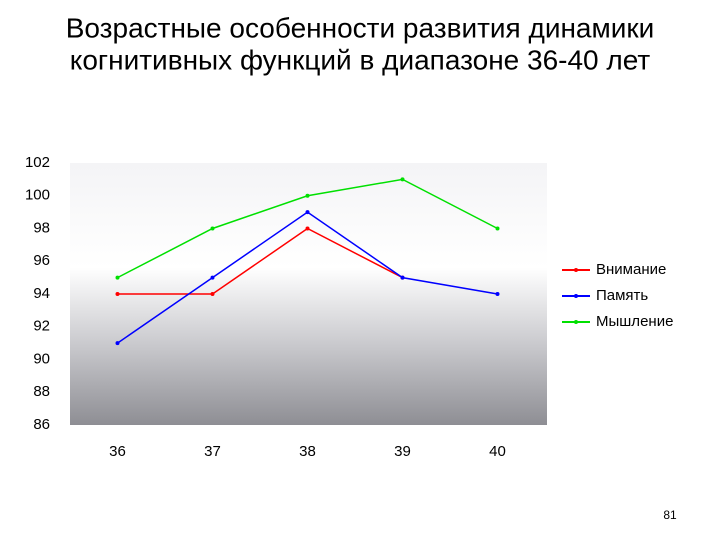  What do you see at coordinates (41, 260) in the screenshot?
I see `y-tick-label: 96` at bounding box center [41, 260].